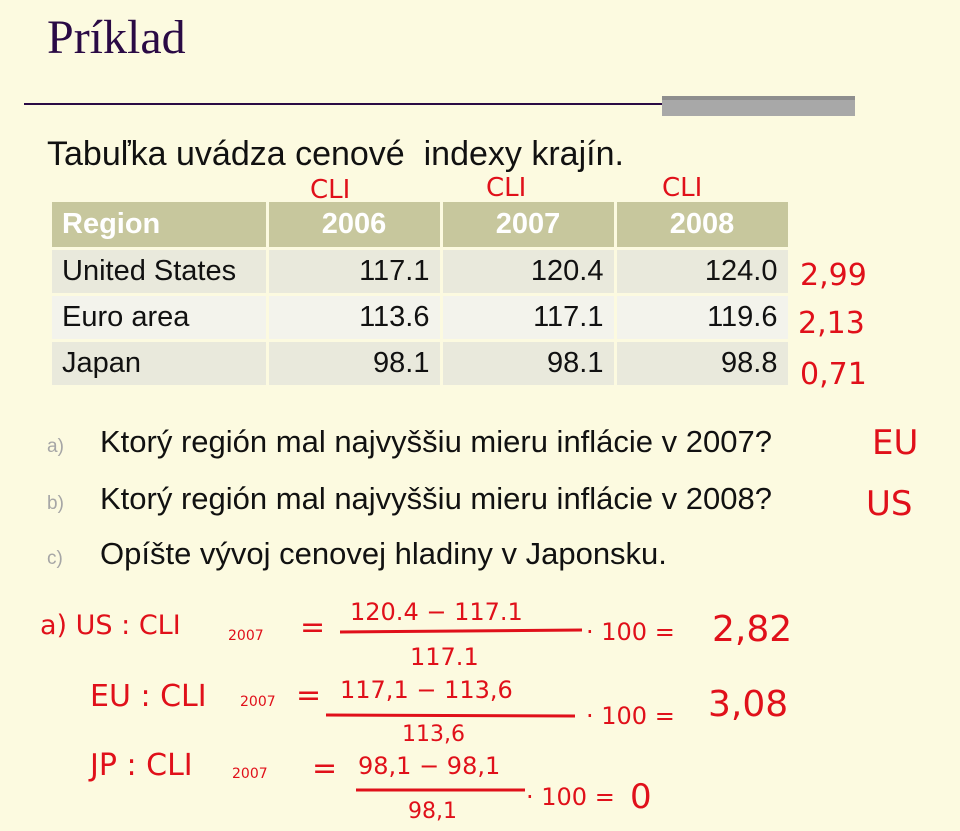 This screenshot has width=960, height=831. What do you see at coordinates (335, 154) in the screenshot?
I see `intro-text: Tabuľka uvádza cenové indexy krajín.` at bounding box center [335, 154].